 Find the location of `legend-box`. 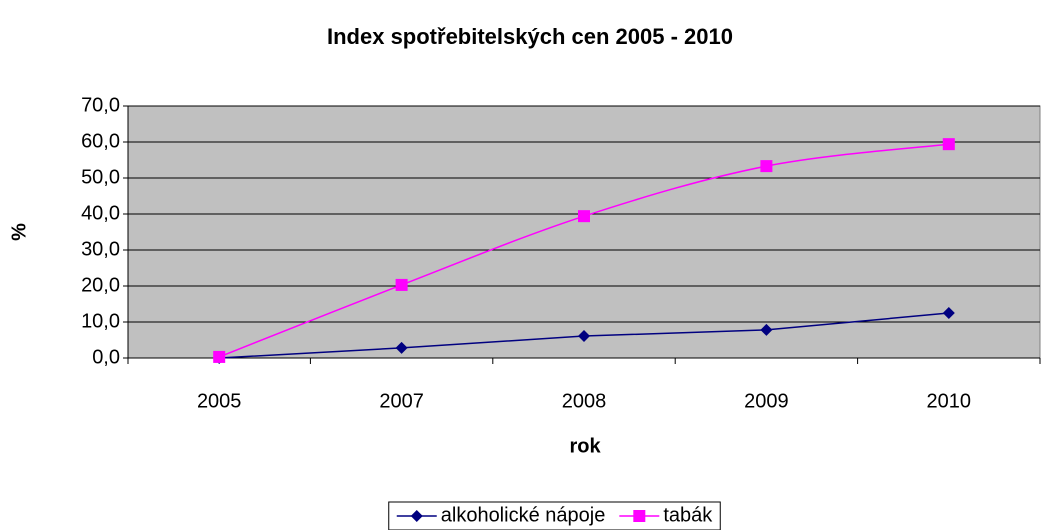

legend-box is located at coordinates (554, 515).